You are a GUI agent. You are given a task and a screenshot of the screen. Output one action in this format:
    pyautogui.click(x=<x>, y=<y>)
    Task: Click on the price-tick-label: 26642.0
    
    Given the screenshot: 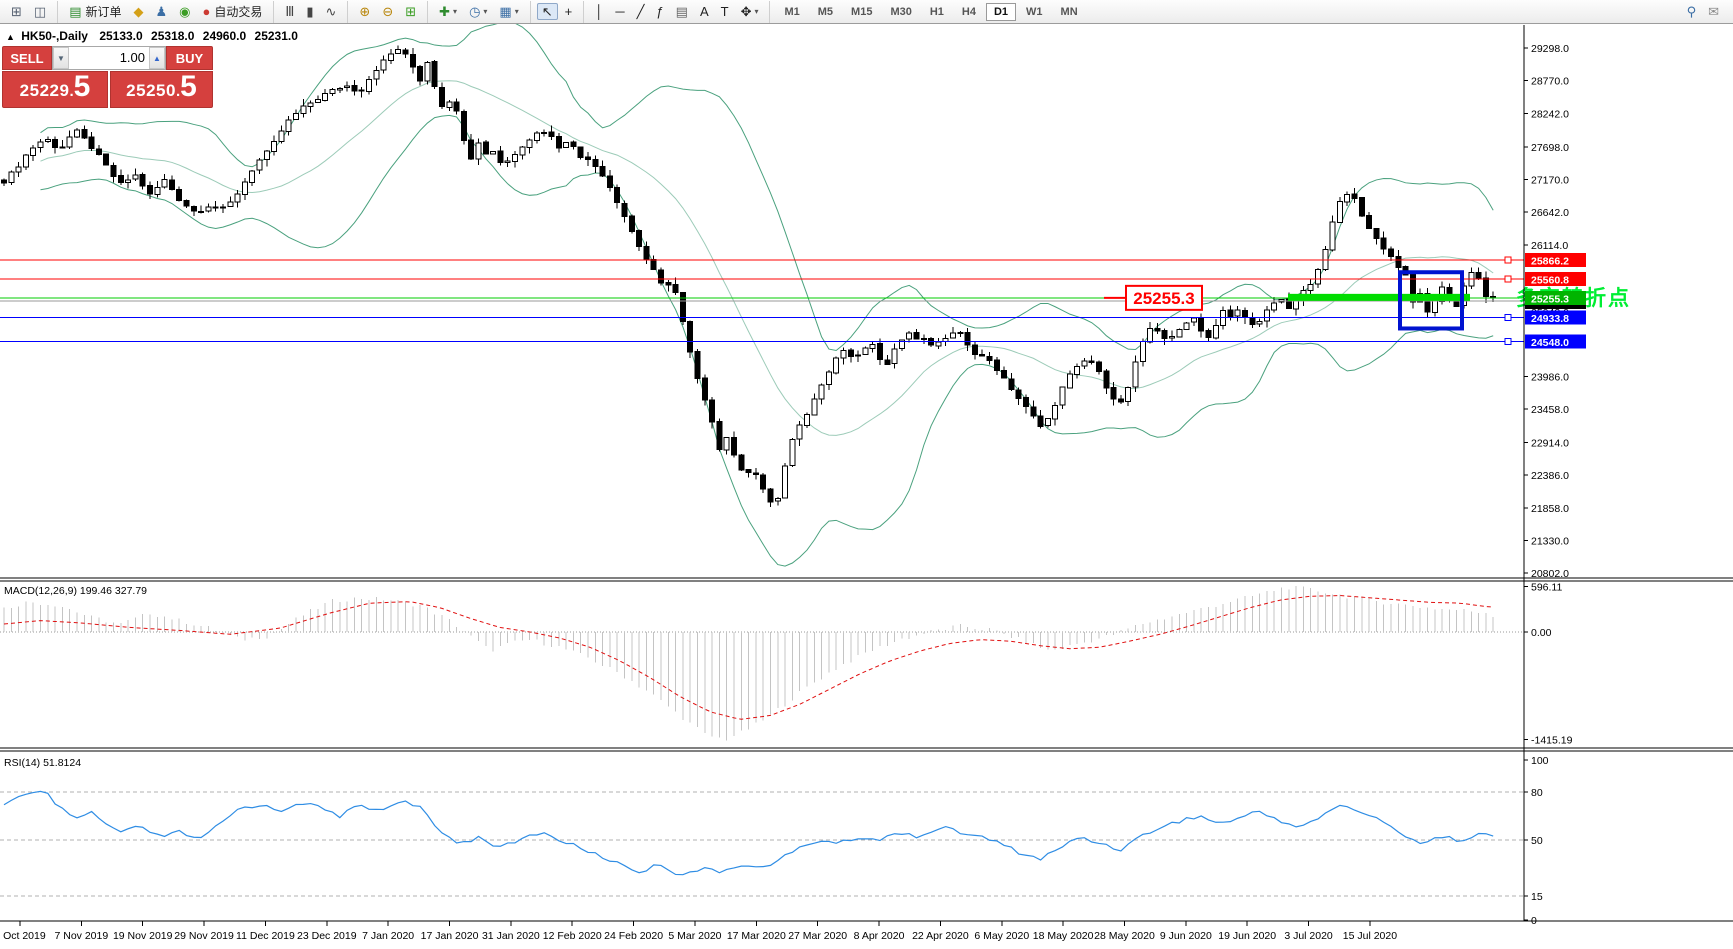 What is the action you would take?
    pyautogui.click(x=1550, y=213)
    